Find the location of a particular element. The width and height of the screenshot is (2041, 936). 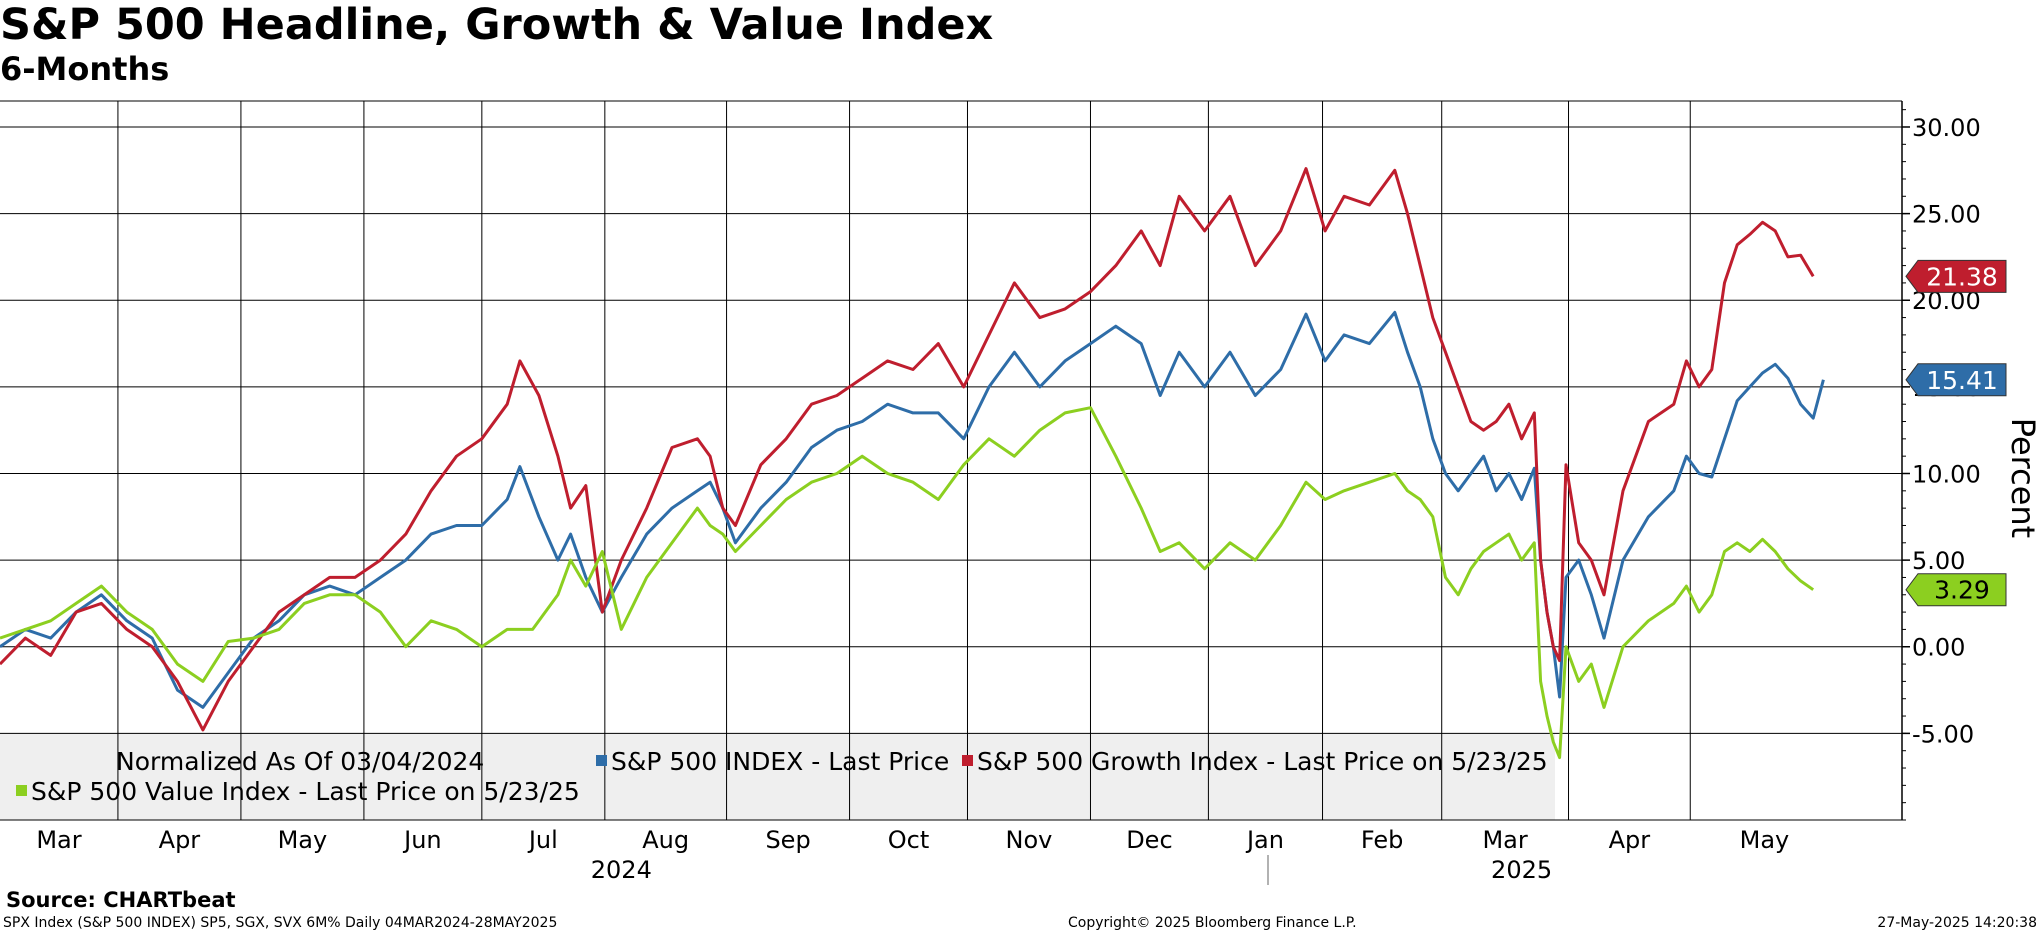

y-tick-label: 10.00 is located at coordinates (1946, 474).